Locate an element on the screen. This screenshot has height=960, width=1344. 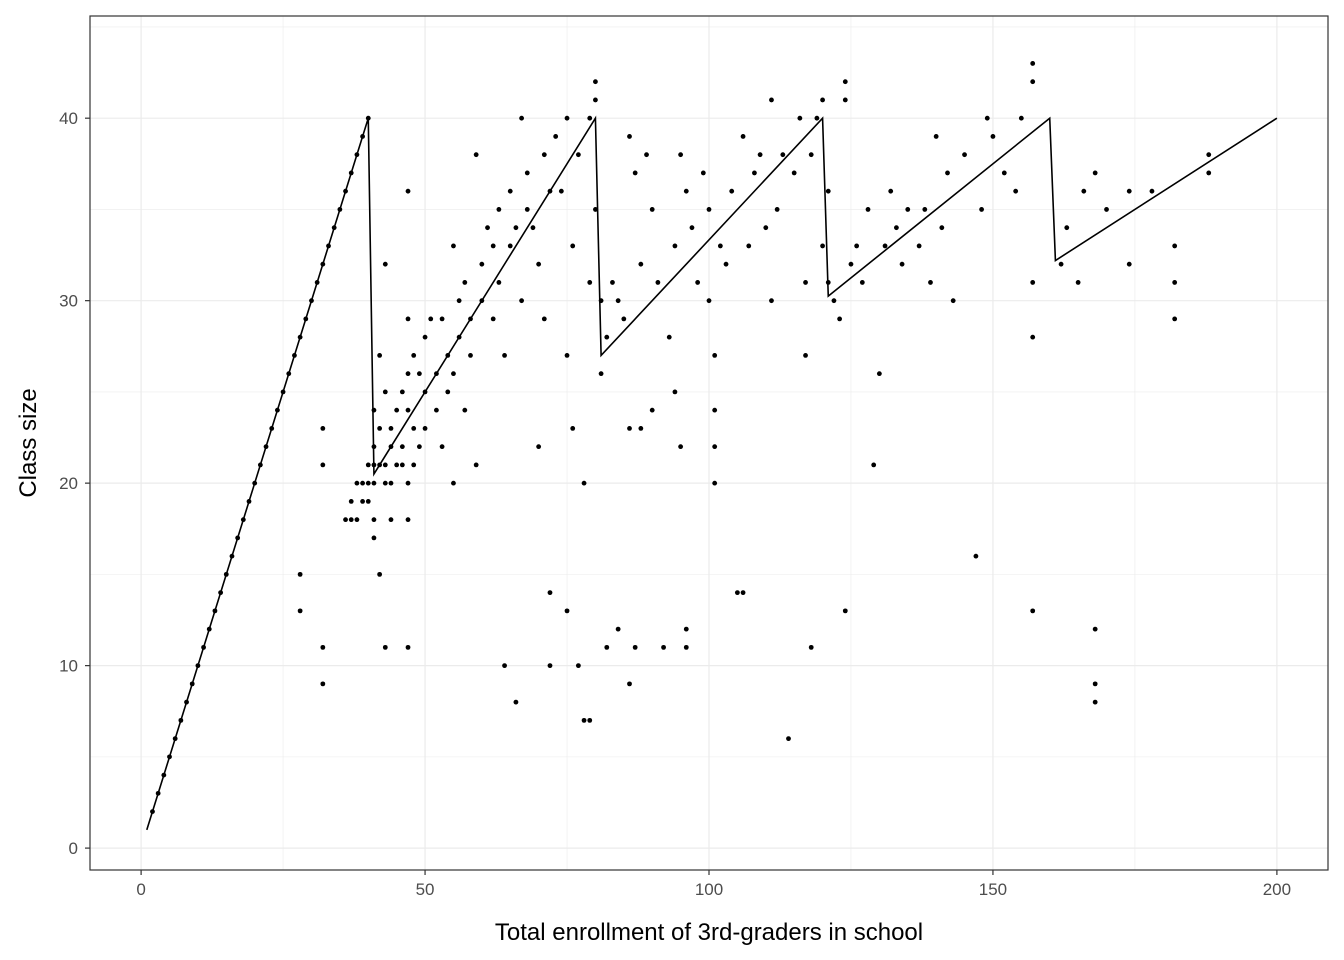
y-tick-label: 10 is located at coordinates (68, 666).